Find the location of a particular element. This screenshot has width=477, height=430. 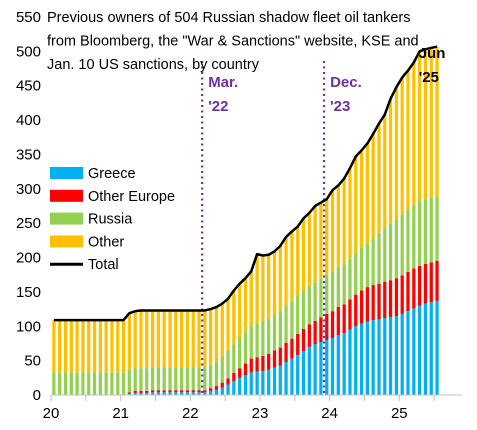

annotation-label-2-1: '25 is located at coordinates (429, 77).